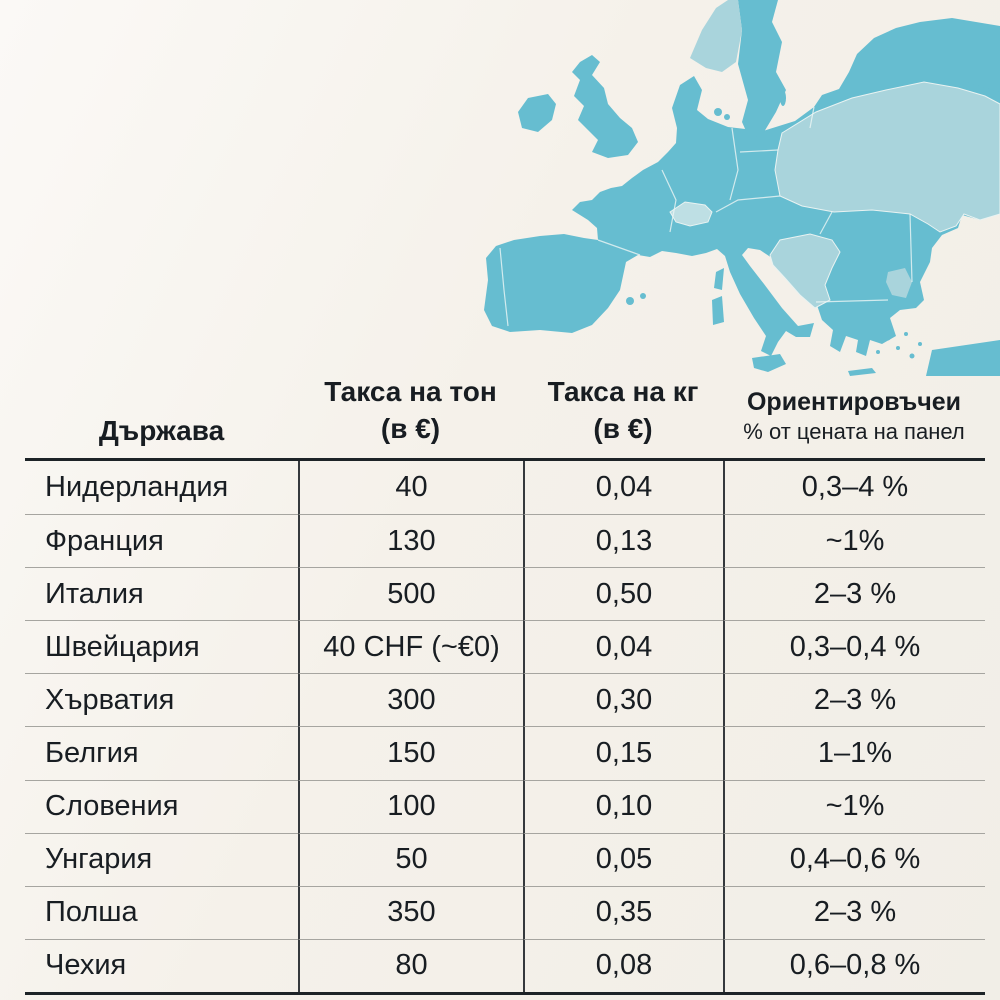 The image size is (1000, 1000). I want to click on fee-per-ton-cell: 300, so click(410, 700).